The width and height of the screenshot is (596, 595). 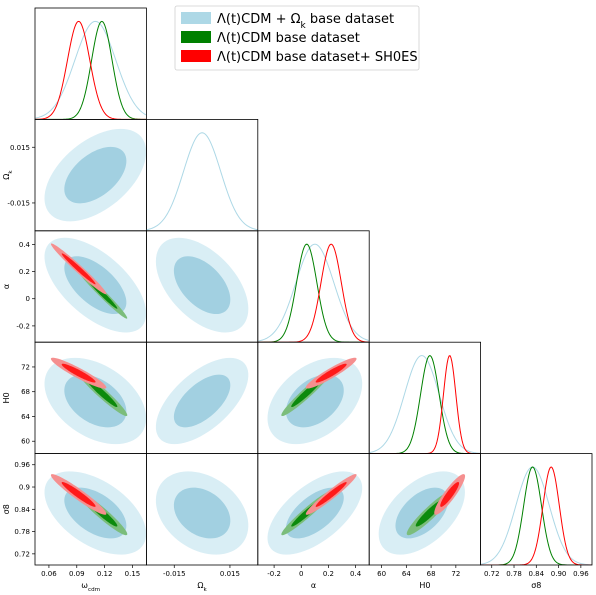 What do you see at coordinates (24, 488) in the screenshot?
I see `ytick-label-s8-3: 0.9` at bounding box center [24, 488].